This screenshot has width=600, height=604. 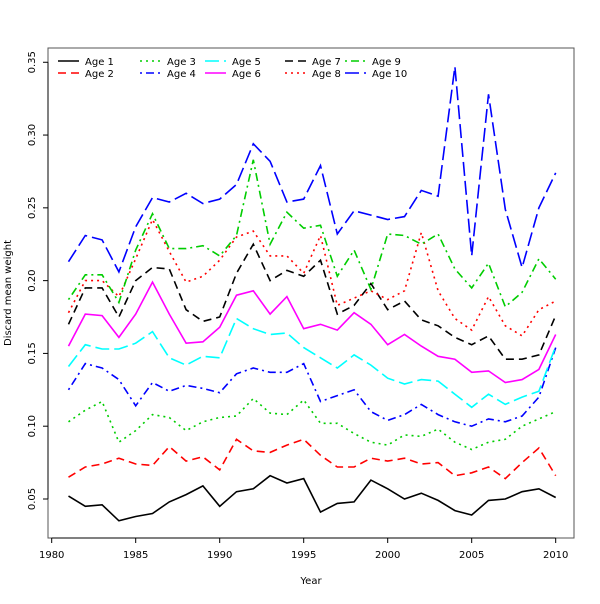 I want to click on legend-label: Age 7, so click(x=326, y=62).